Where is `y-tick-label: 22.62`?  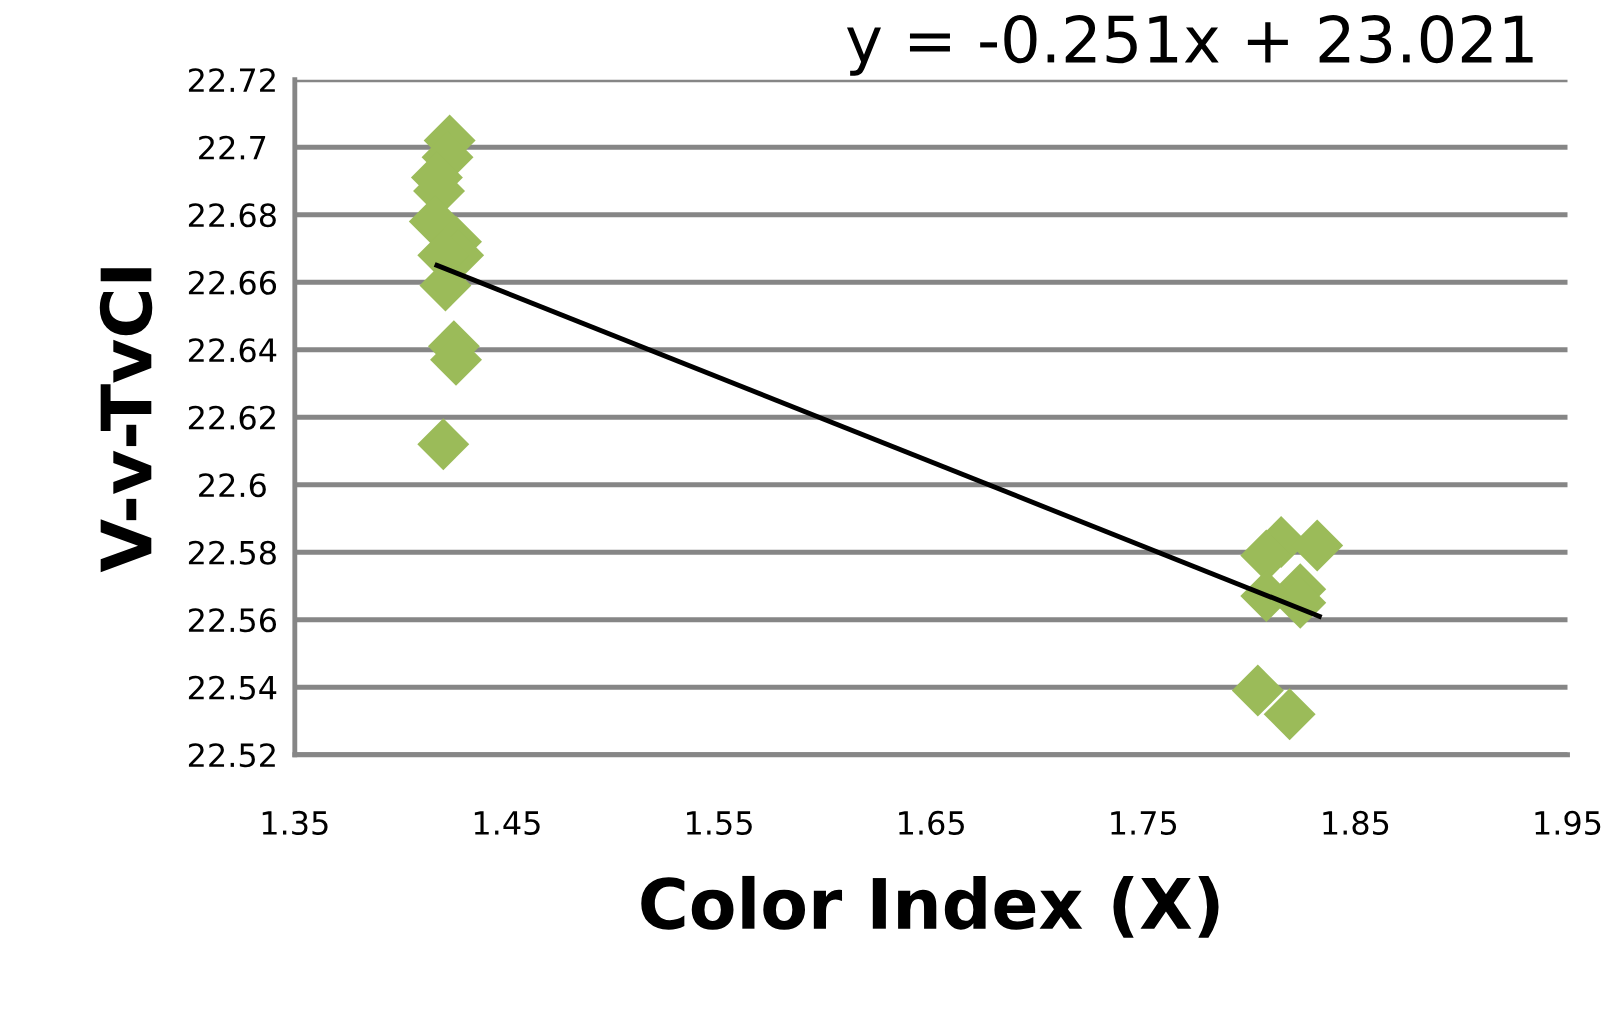
y-tick-label: 22.62 is located at coordinates (231, 417).